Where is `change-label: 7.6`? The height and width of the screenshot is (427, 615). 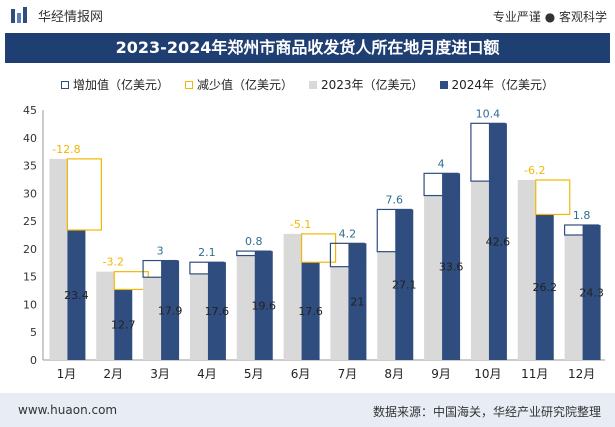 change-label: 7.6 is located at coordinates (395, 199).